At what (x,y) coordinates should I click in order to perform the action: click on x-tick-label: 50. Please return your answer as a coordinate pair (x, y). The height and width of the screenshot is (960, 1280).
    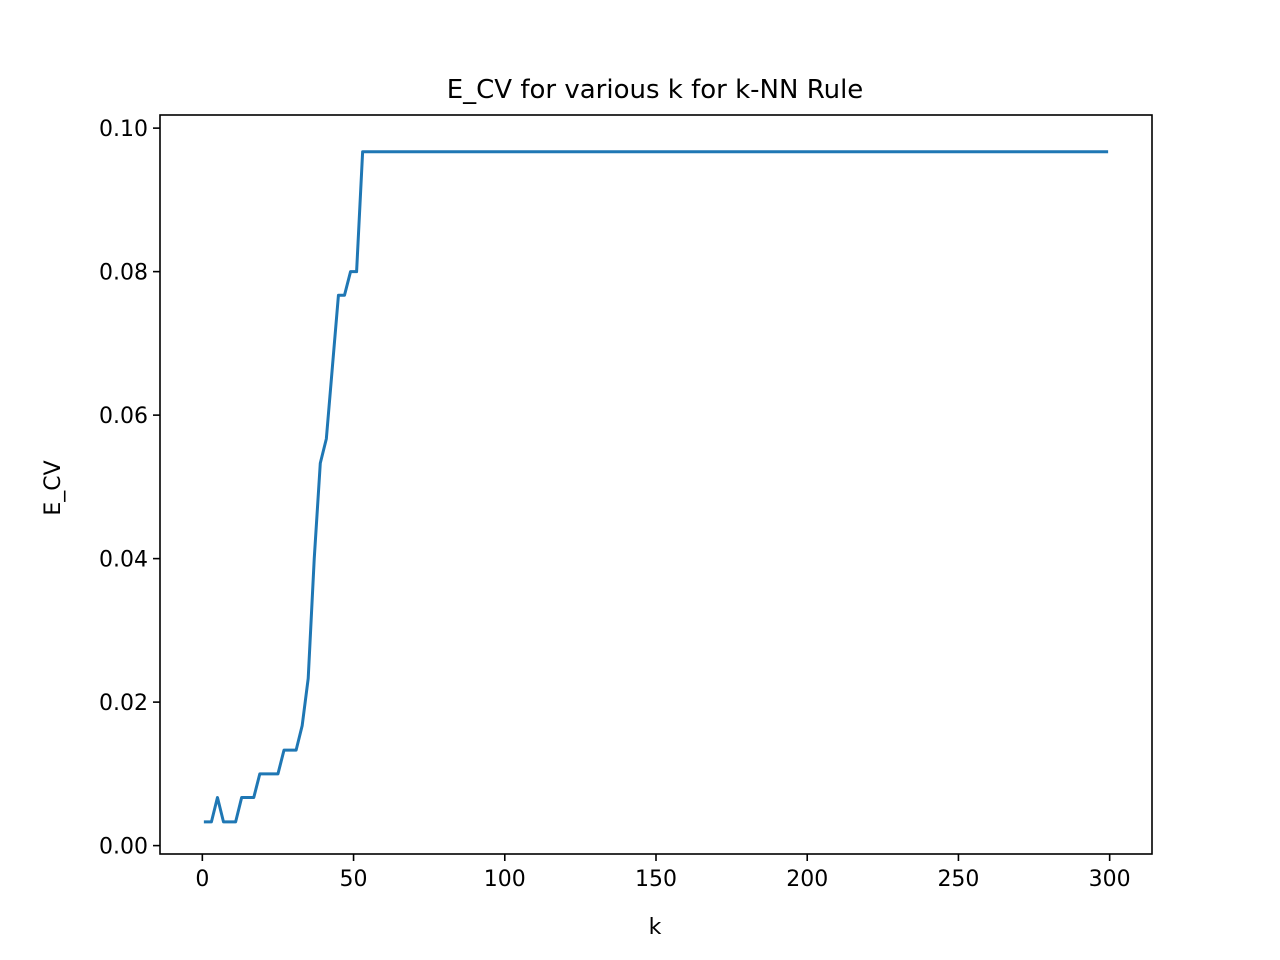
    Looking at the image, I should click on (354, 879).